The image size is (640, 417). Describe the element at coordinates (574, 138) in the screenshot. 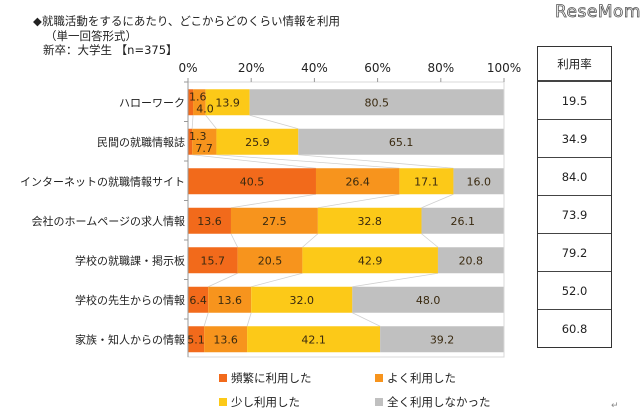

I see `usage-rate-cell: 34.9` at that location.